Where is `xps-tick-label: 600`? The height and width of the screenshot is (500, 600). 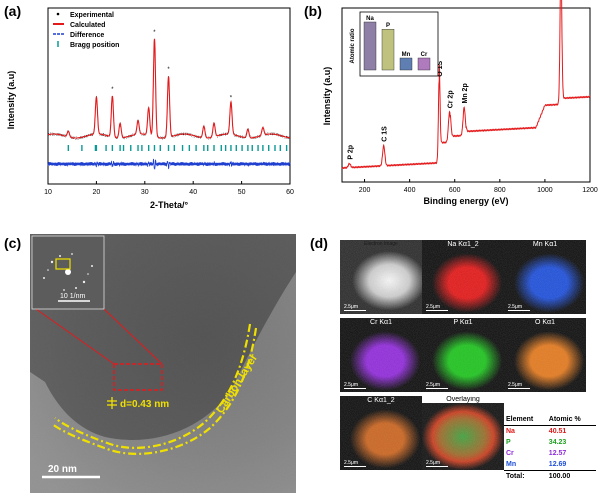 xps-tick-label: 600 is located at coordinates (455, 190).